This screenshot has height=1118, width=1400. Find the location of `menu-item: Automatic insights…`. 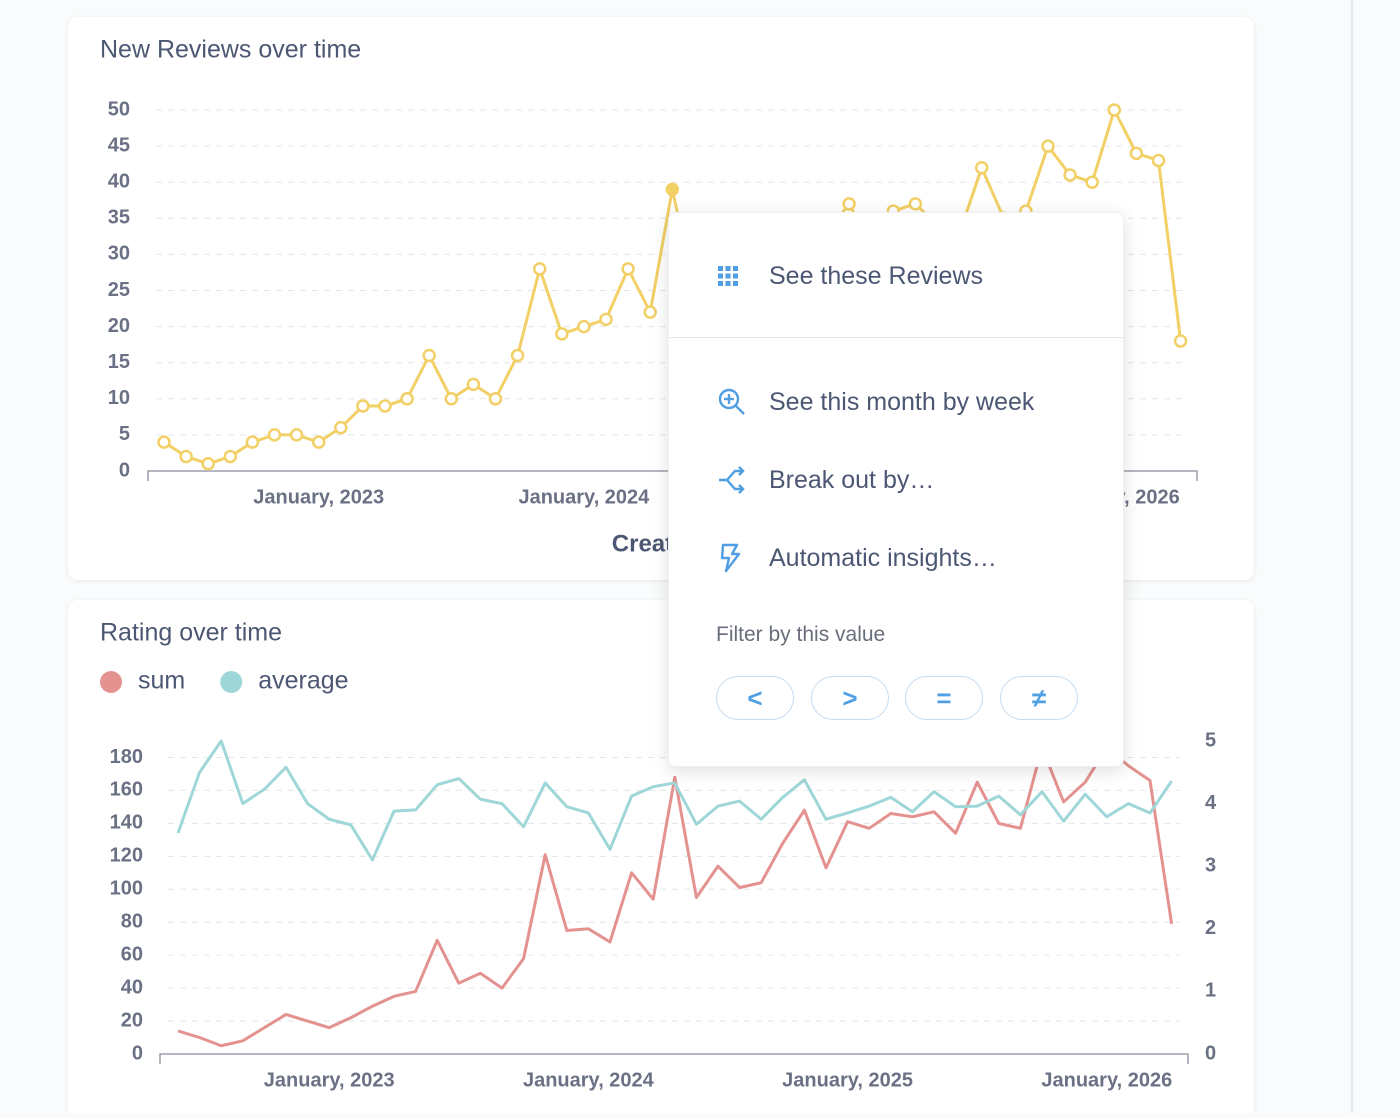

menu-item: Automatic insights… is located at coordinates (897, 558).